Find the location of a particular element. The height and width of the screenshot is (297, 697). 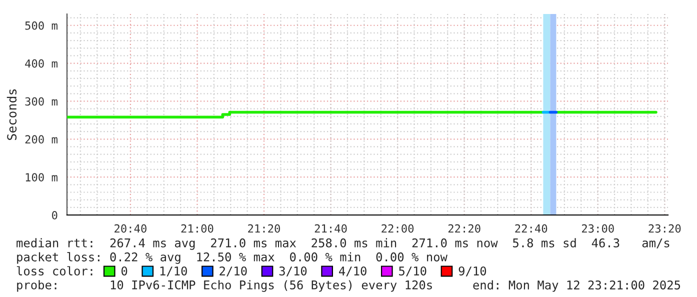

text: packet loss: 0.22 % avg 12.50 % max 0.00 % min 0.00 % now is located at coordinates (232, 258).